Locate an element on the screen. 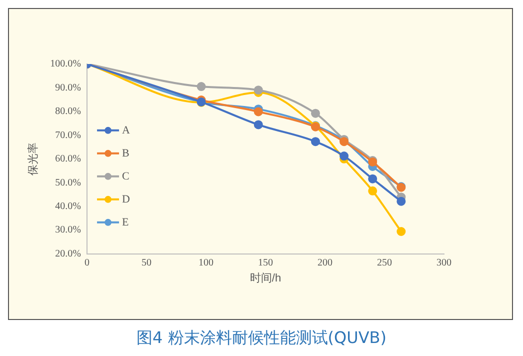  x-tick-label: 50 is located at coordinates (147, 262).